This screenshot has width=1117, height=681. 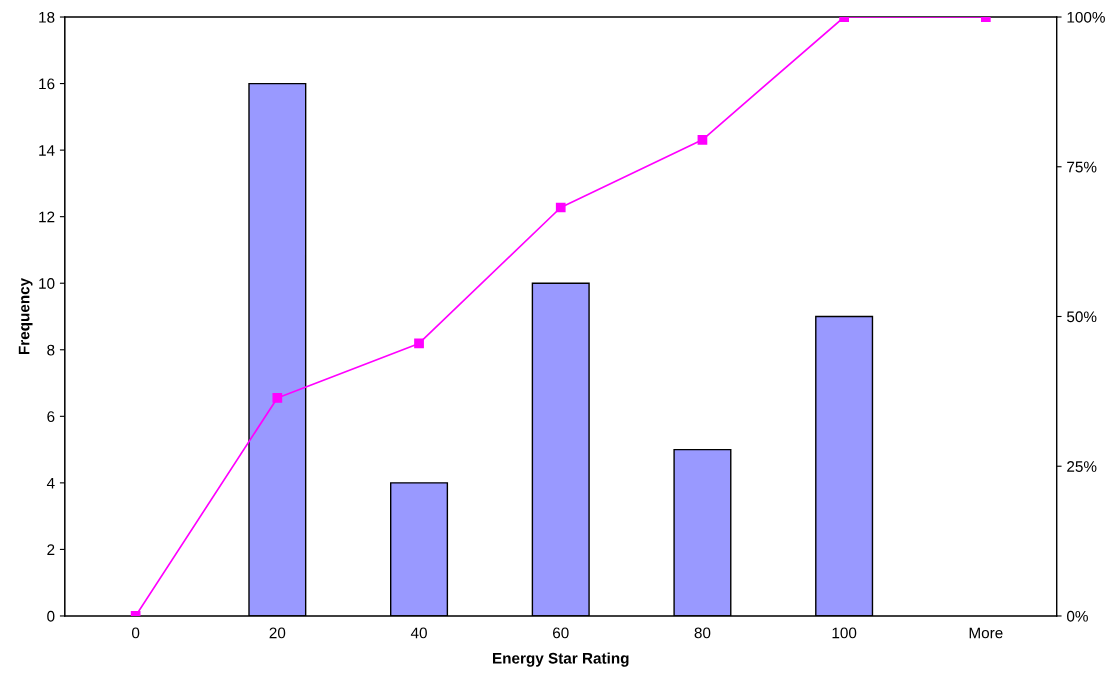 I want to click on y-axis-title: Frequency, so click(x=25, y=316).